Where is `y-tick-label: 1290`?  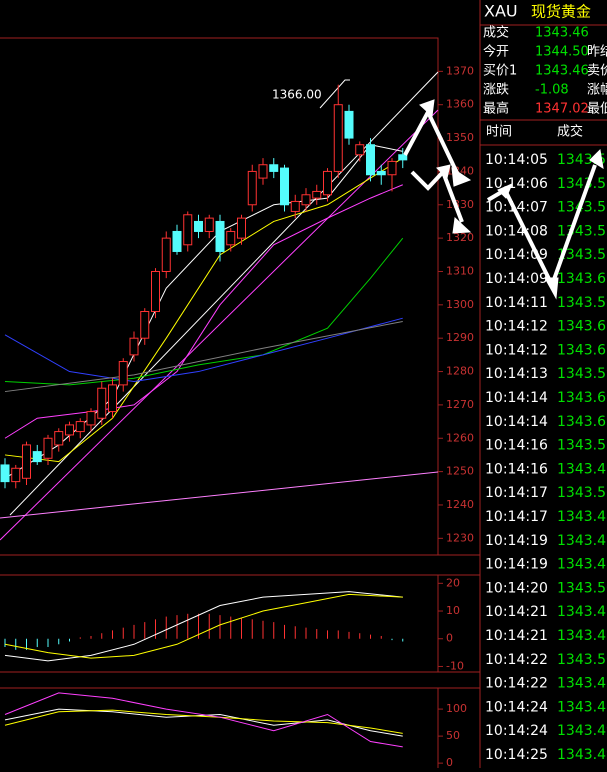 y-tick-label: 1290 is located at coordinates (460, 337).